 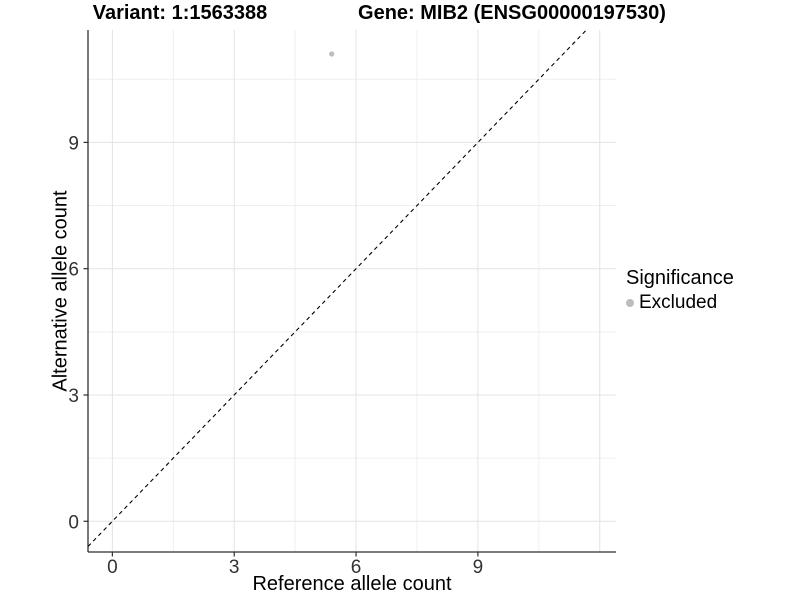 I want to click on y-tick-label: 3, so click(x=73, y=396).